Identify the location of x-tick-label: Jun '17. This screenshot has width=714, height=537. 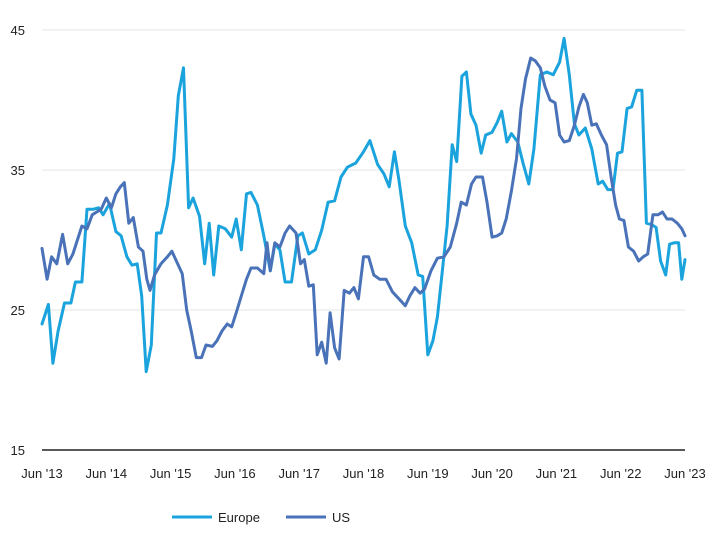
(299, 473).